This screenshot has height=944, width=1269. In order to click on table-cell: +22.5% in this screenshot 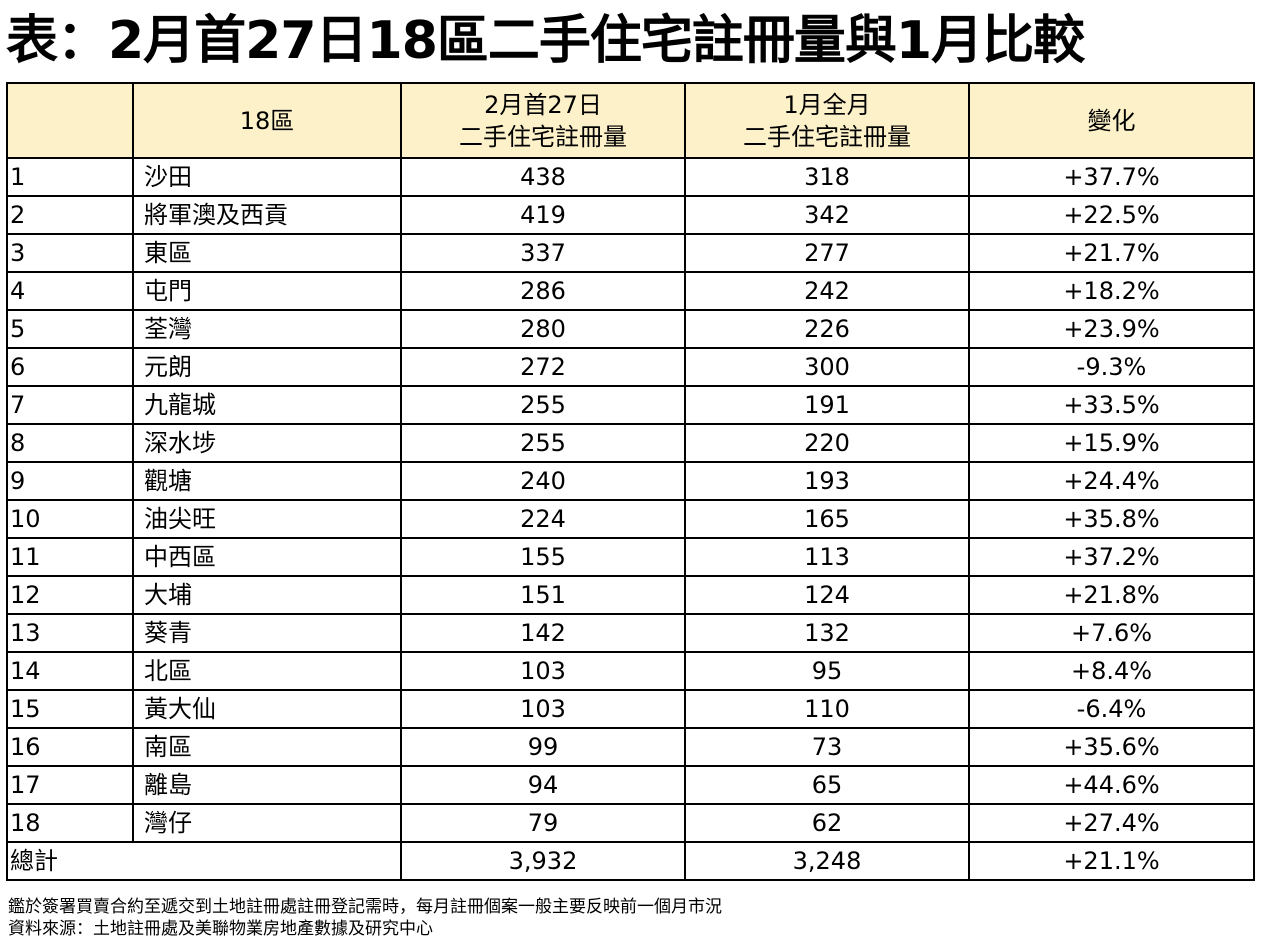, I will do `click(1111, 215)`.